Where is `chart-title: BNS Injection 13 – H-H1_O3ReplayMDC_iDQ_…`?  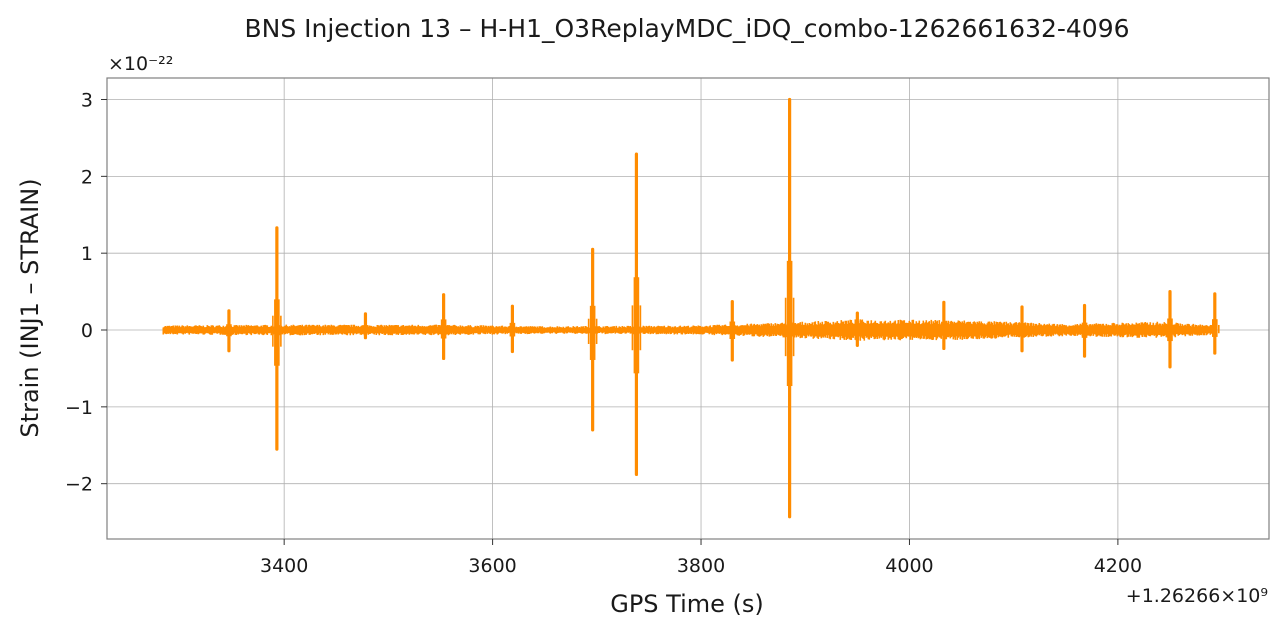 chart-title: BNS Injection 13 – H-H1_O3ReplayMDC_iDQ_… is located at coordinates (686, 28).